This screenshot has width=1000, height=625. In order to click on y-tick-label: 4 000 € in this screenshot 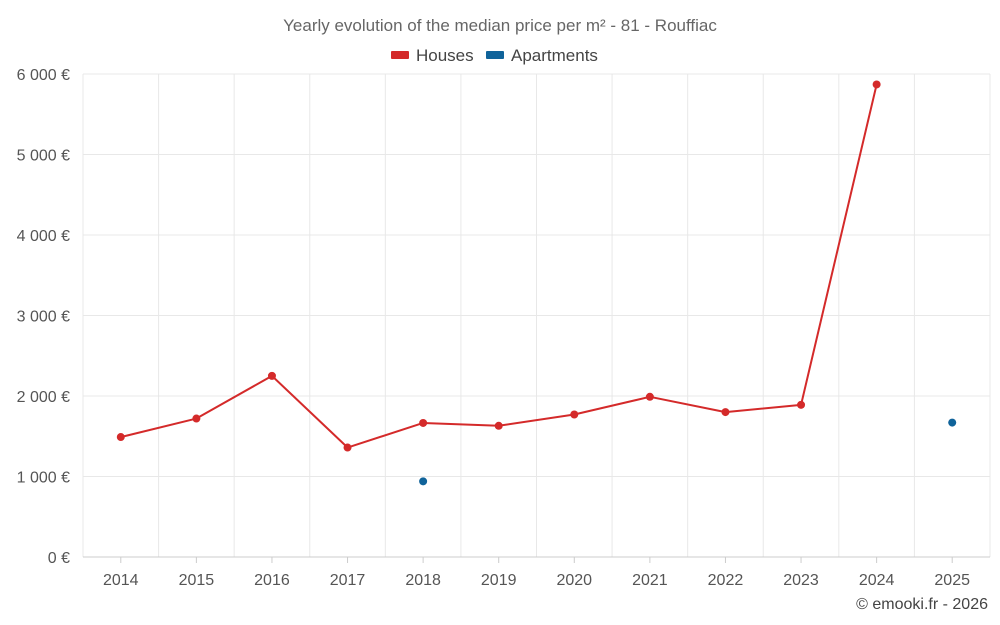, I will do `click(43, 236)`.